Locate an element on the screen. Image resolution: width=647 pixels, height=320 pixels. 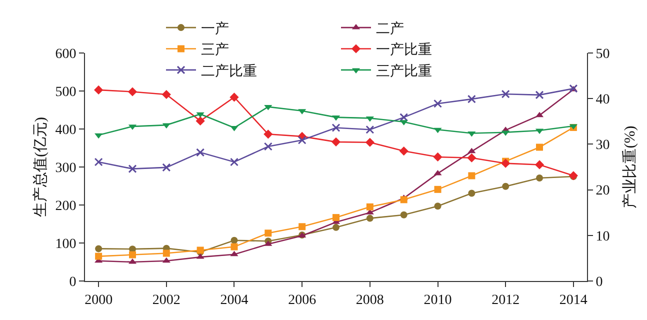
x-tick-label: 2008 is located at coordinates (370, 300).